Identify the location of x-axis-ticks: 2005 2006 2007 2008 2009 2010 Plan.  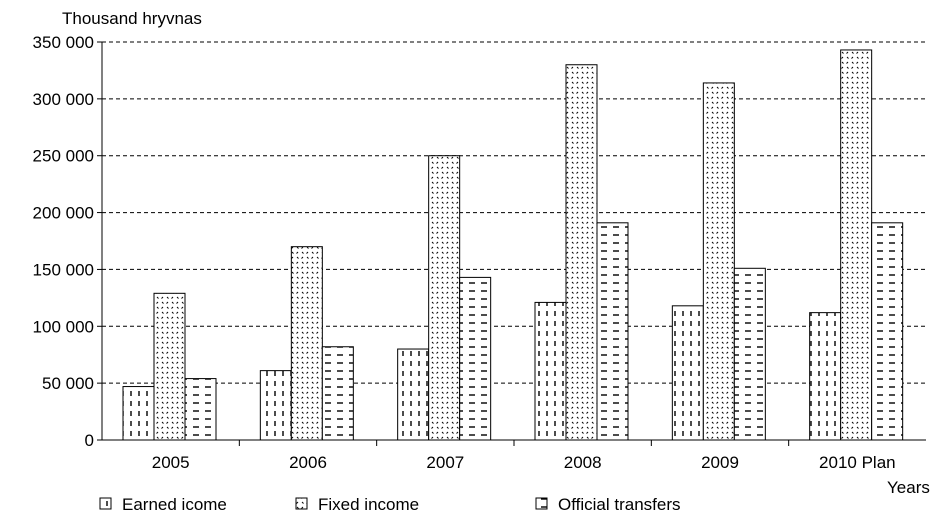
(524, 456).